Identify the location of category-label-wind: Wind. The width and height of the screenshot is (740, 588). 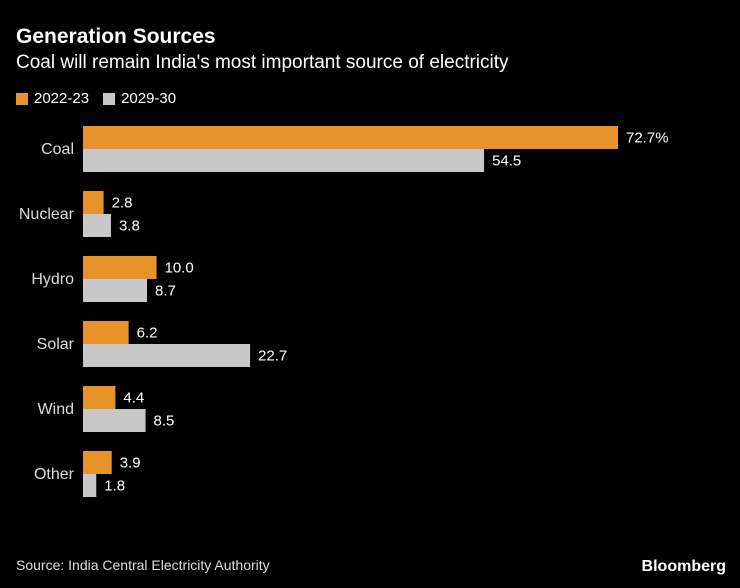
(56, 409).